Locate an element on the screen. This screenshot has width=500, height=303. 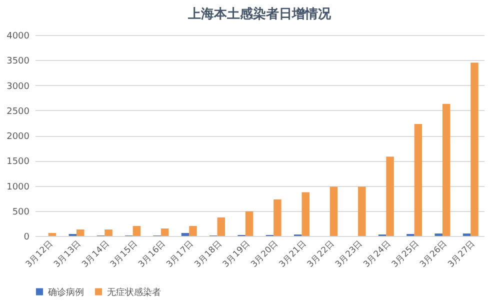
y-tick-label: 1000 is located at coordinates (18, 187).